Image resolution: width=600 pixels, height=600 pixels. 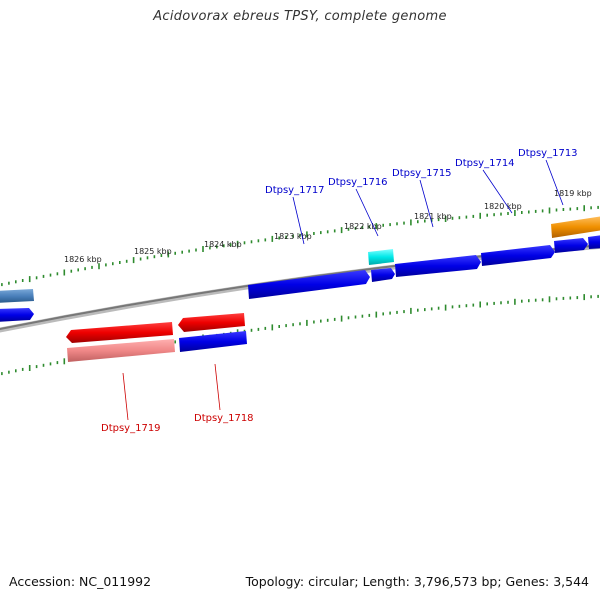 What do you see at coordinates (295, 190) in the screenshot?
I see `gene-label-dtpsy-1717: Dtpsy_1717` at bounding box center [295, 190].